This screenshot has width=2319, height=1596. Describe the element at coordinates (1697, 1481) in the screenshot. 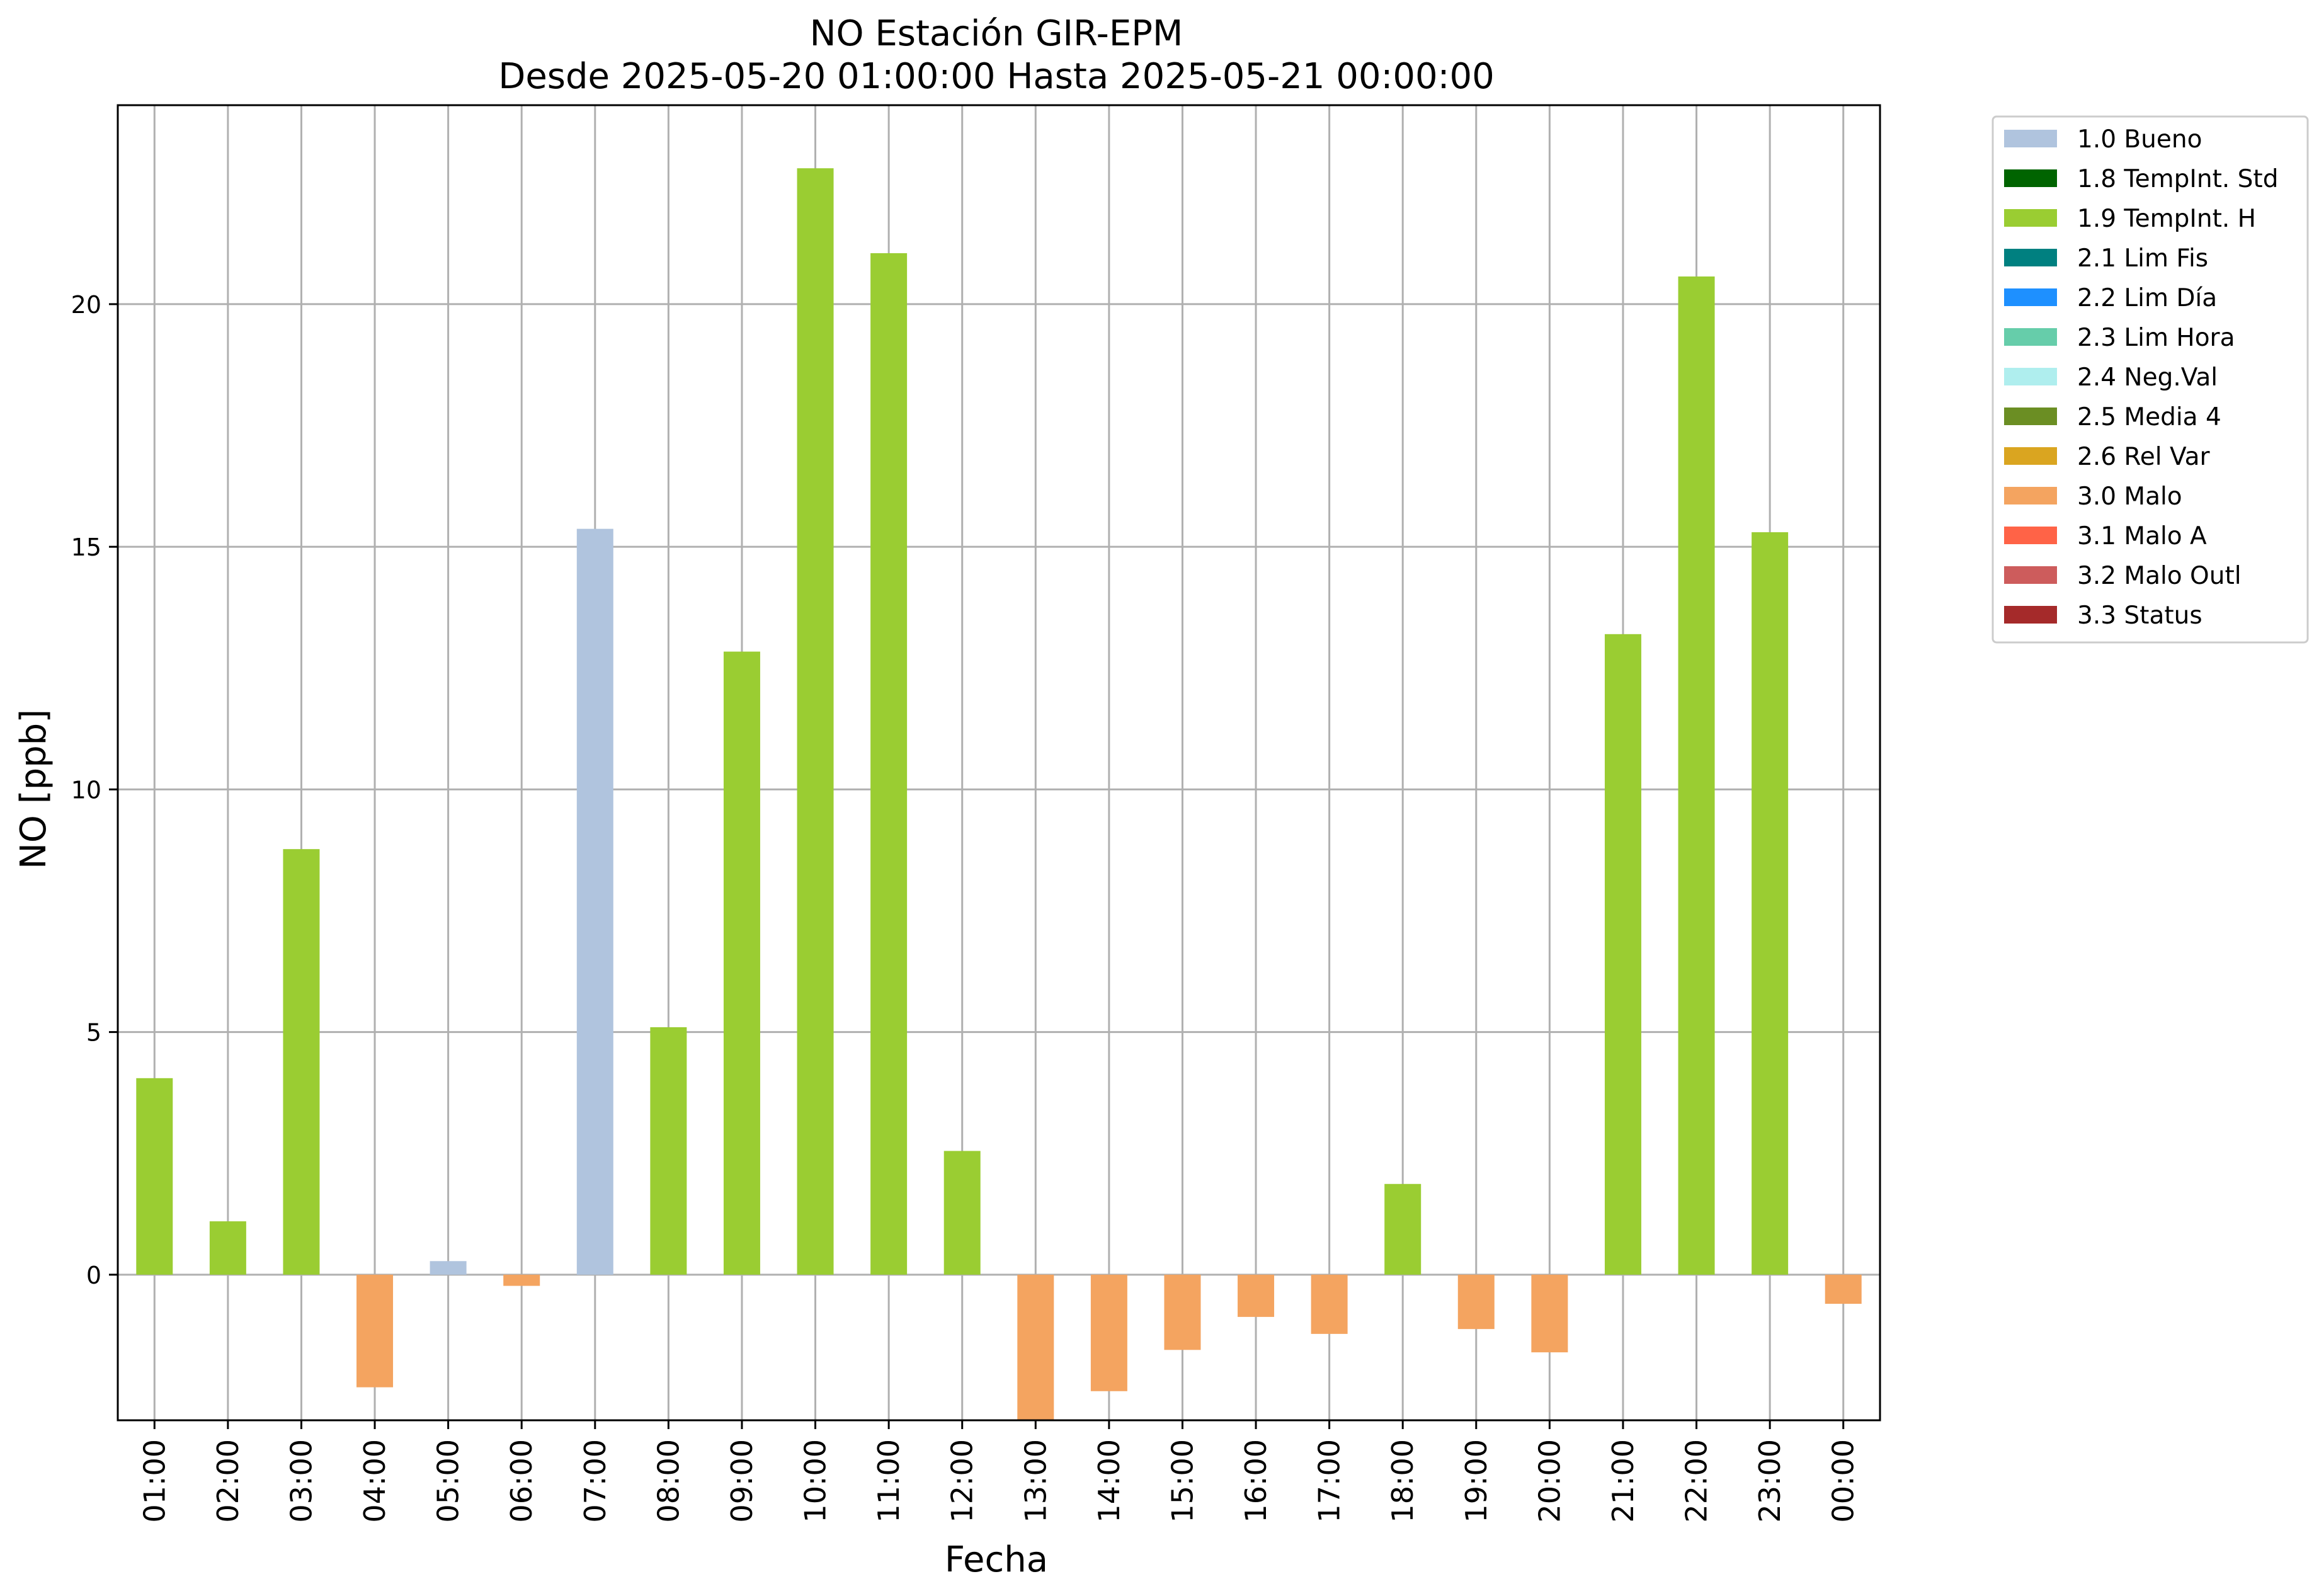

I see `x-tick-label: 22:00` at that location.